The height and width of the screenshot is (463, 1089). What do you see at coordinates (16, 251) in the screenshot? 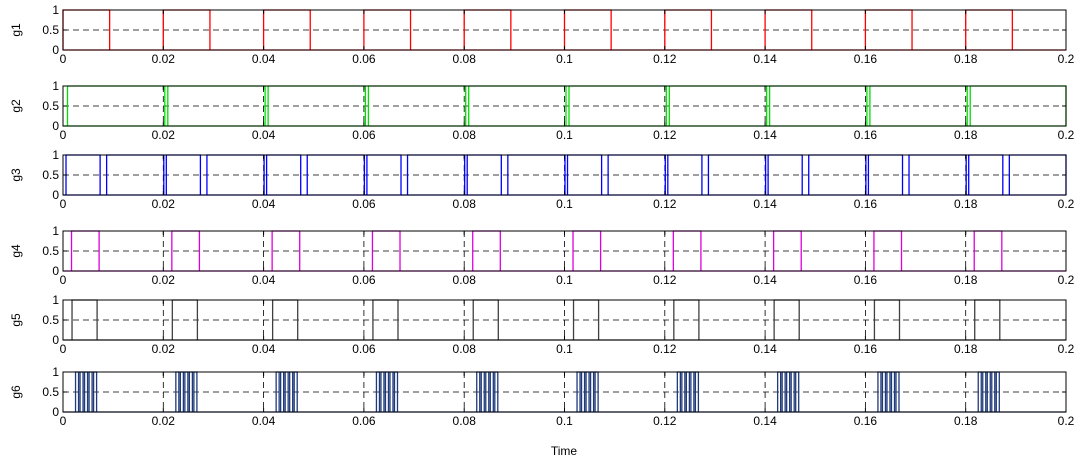
I see `y-axis-label: g4` at bounding box center [16, 251].